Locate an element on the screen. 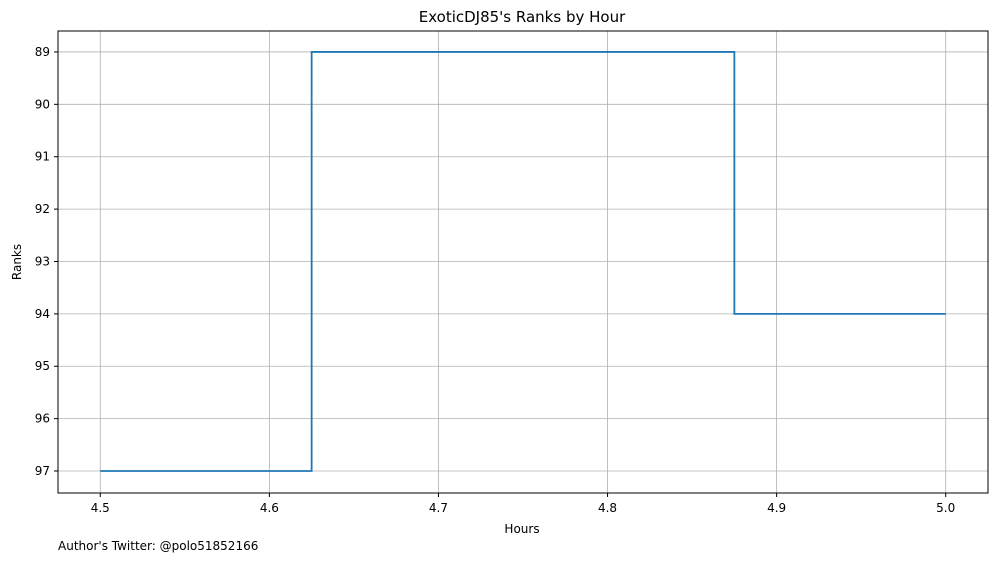 This screenshot has height=562, width=997. y-axis-label: Ranks is located at coordinates (17, 262).